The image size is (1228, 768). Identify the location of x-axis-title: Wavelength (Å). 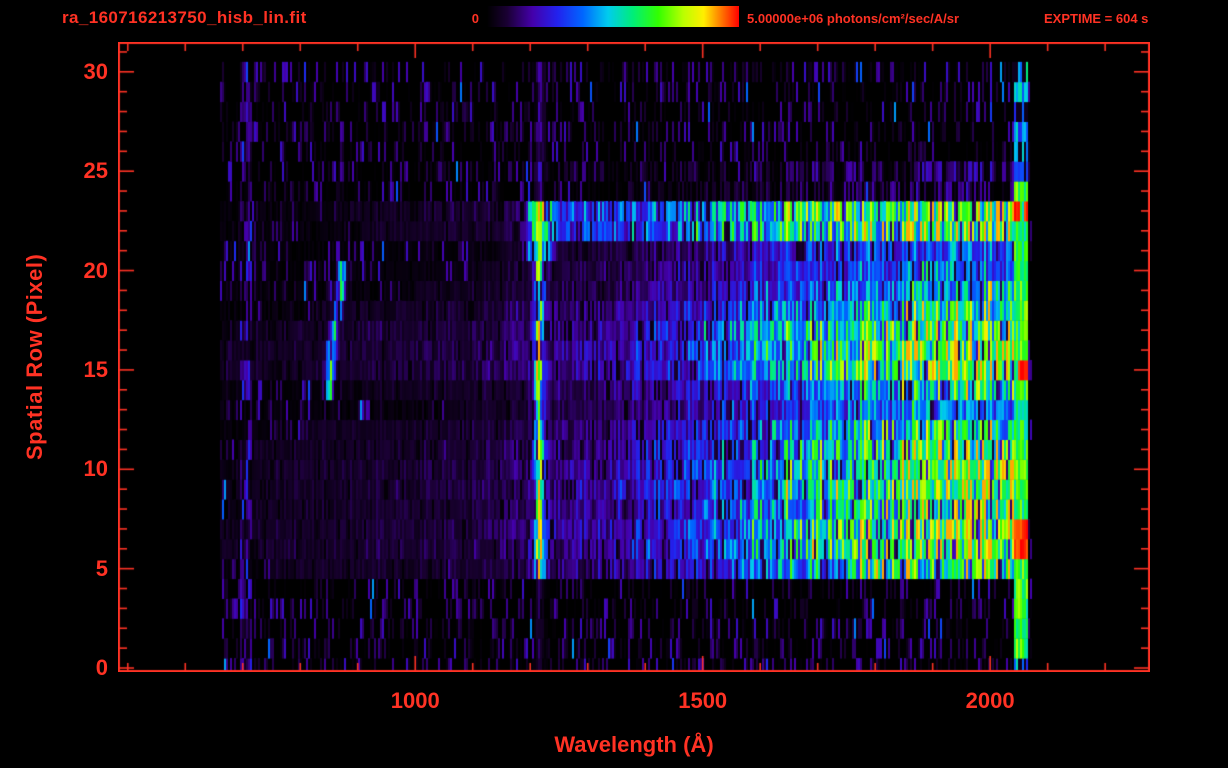
(634, 744).